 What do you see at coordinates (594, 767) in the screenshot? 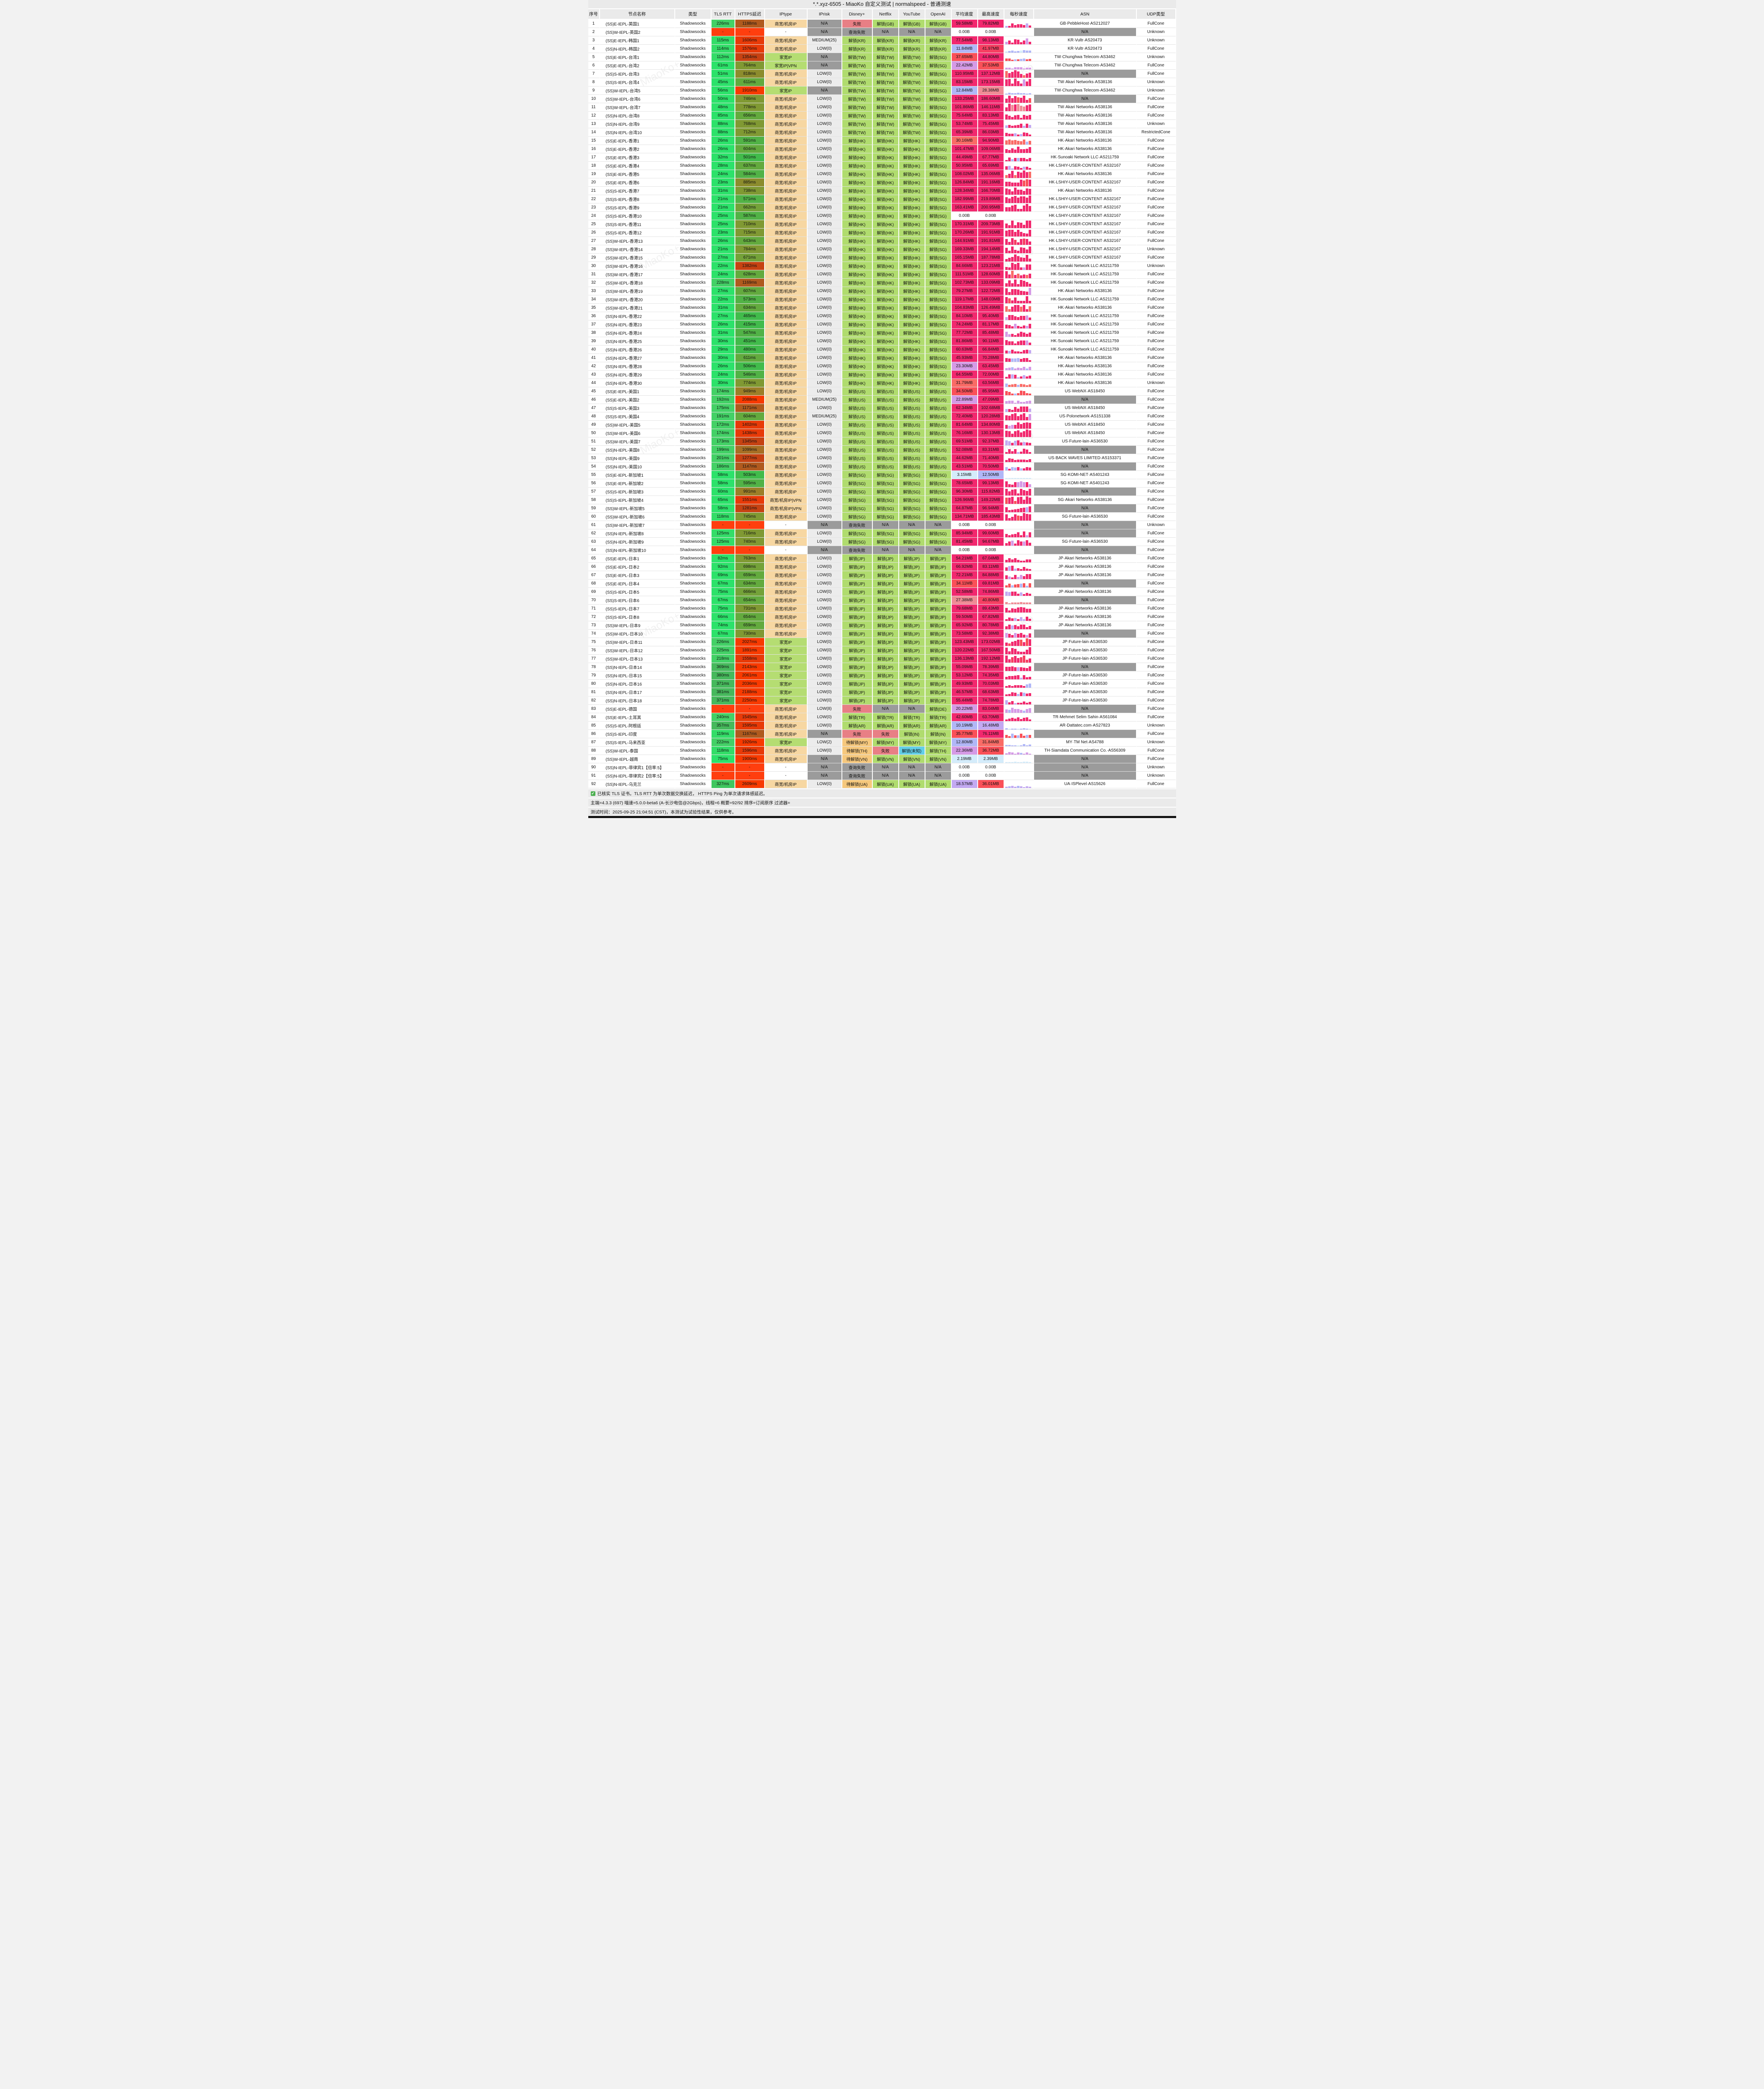
I see `row-index-cell: 90` at bounding box center [594, 767].